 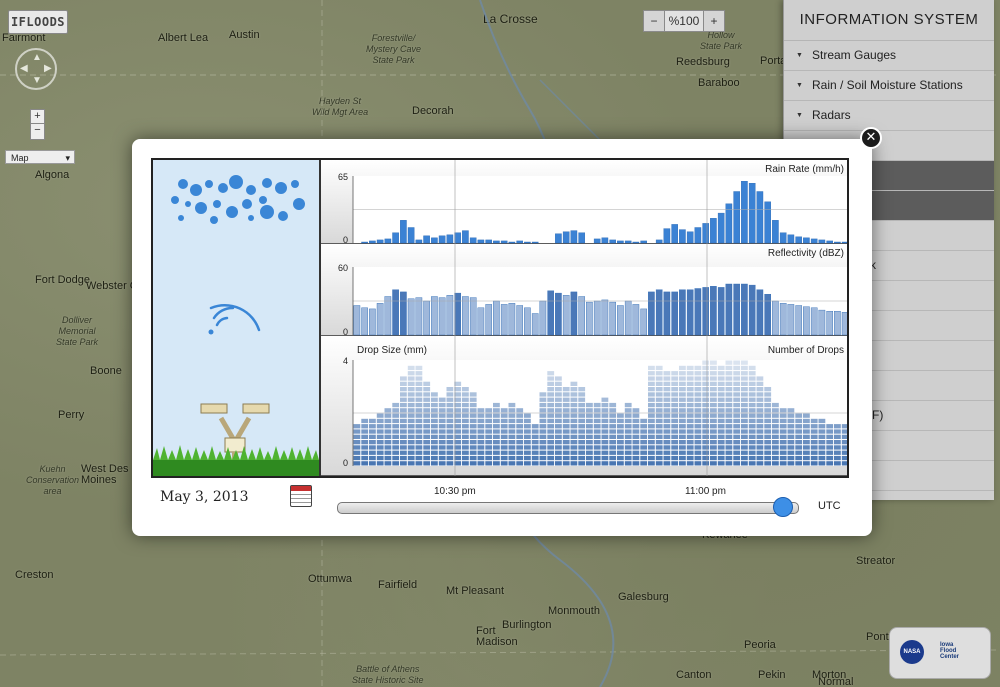 What do you see at coordinates (568, 508) in the screenshot?
I see `time-slider-track` at bounding box center [568, 508].